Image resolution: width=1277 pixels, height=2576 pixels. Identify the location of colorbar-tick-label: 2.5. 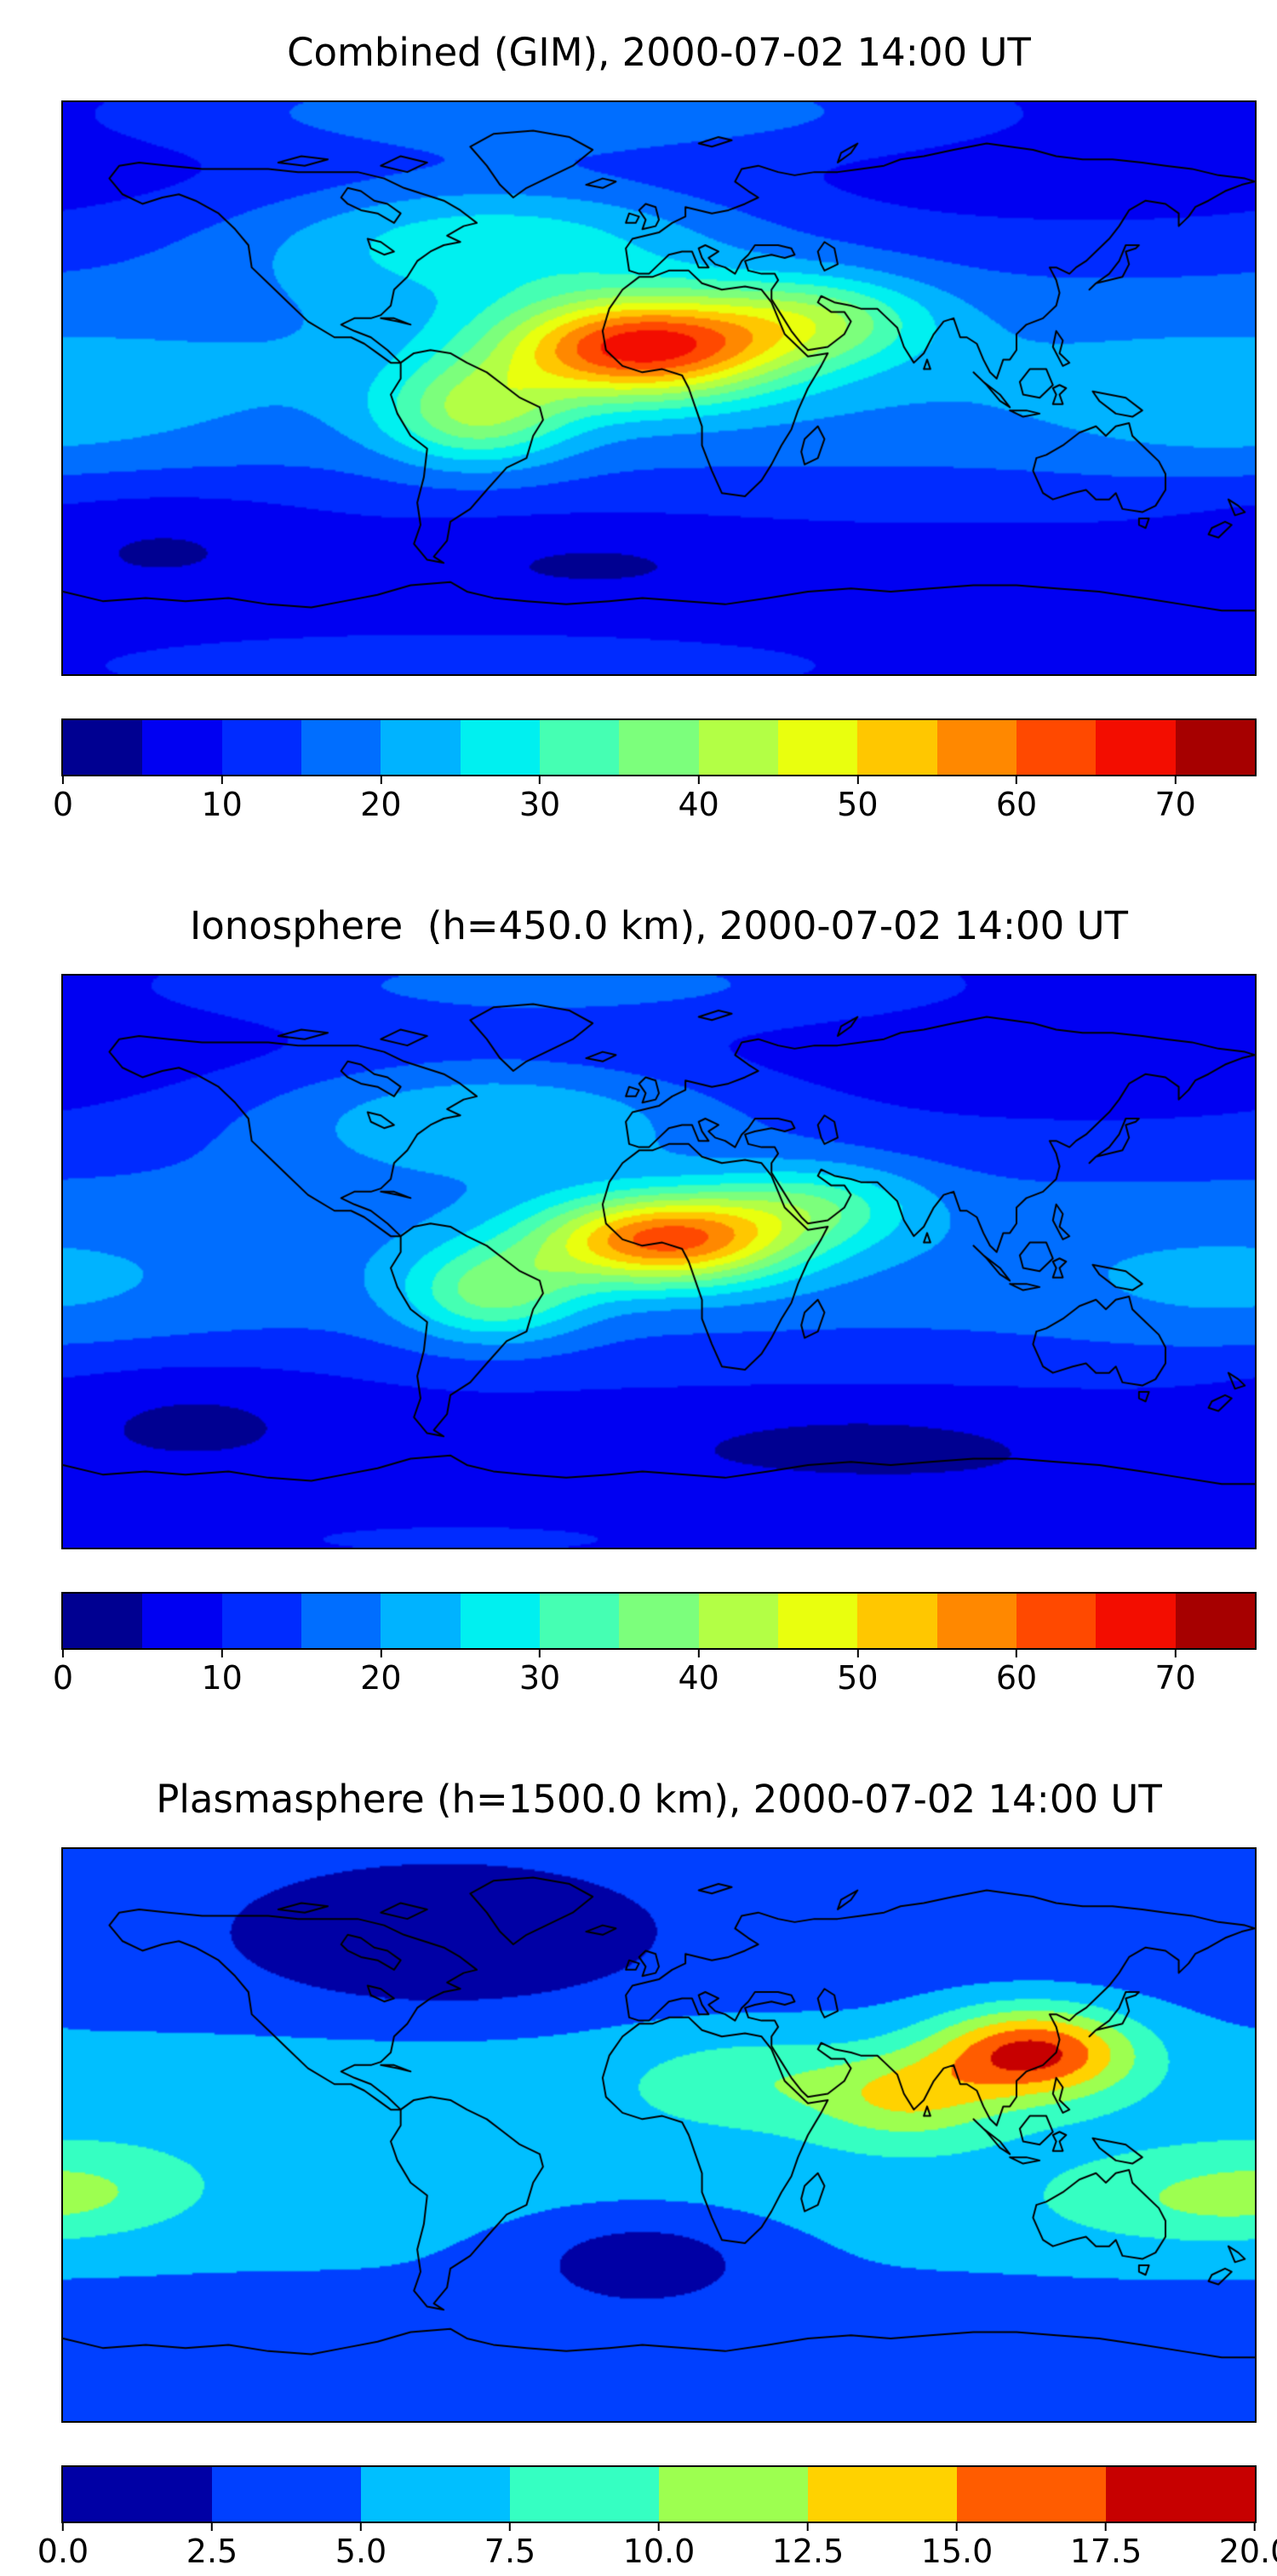
(212, 2551).